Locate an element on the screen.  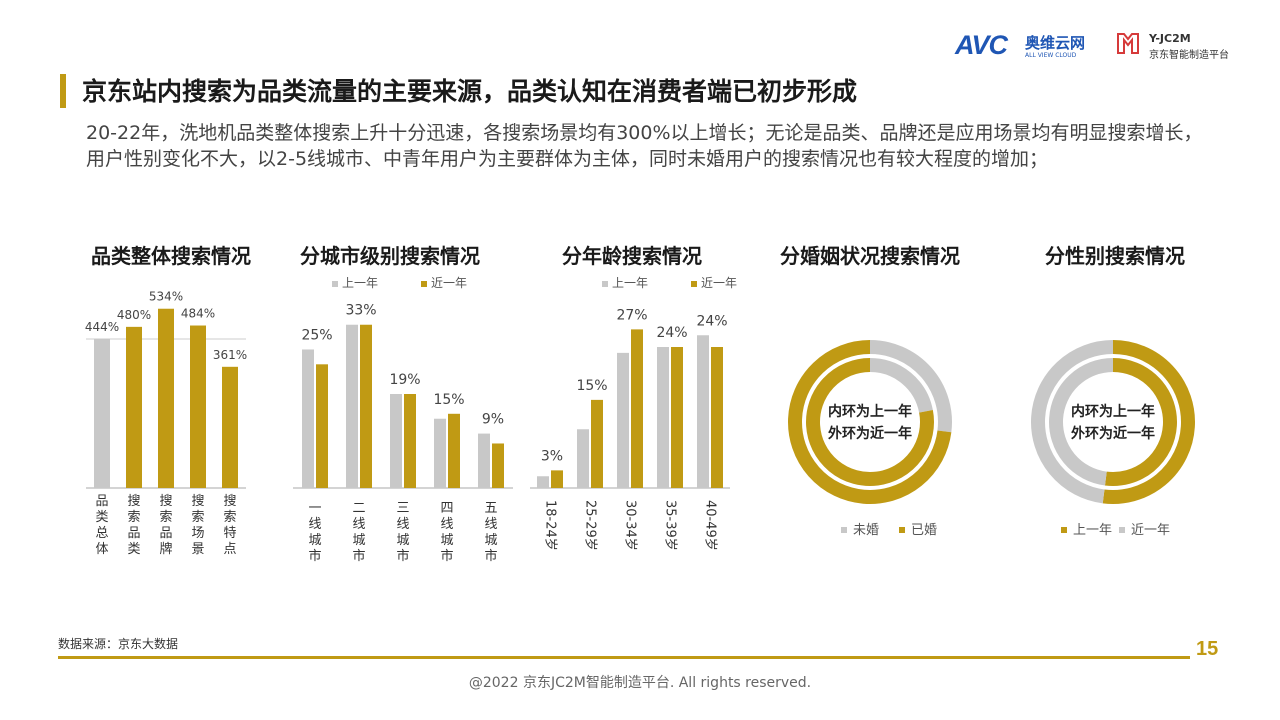
chart3-category-label: 25-29岁 is located at coordinates (590, 525).